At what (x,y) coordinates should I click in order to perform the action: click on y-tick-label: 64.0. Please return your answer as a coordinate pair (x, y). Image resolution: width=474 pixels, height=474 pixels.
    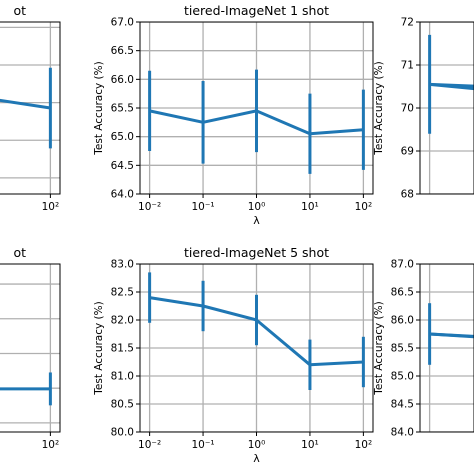
    Looking at the image, I should click on (122, 195).